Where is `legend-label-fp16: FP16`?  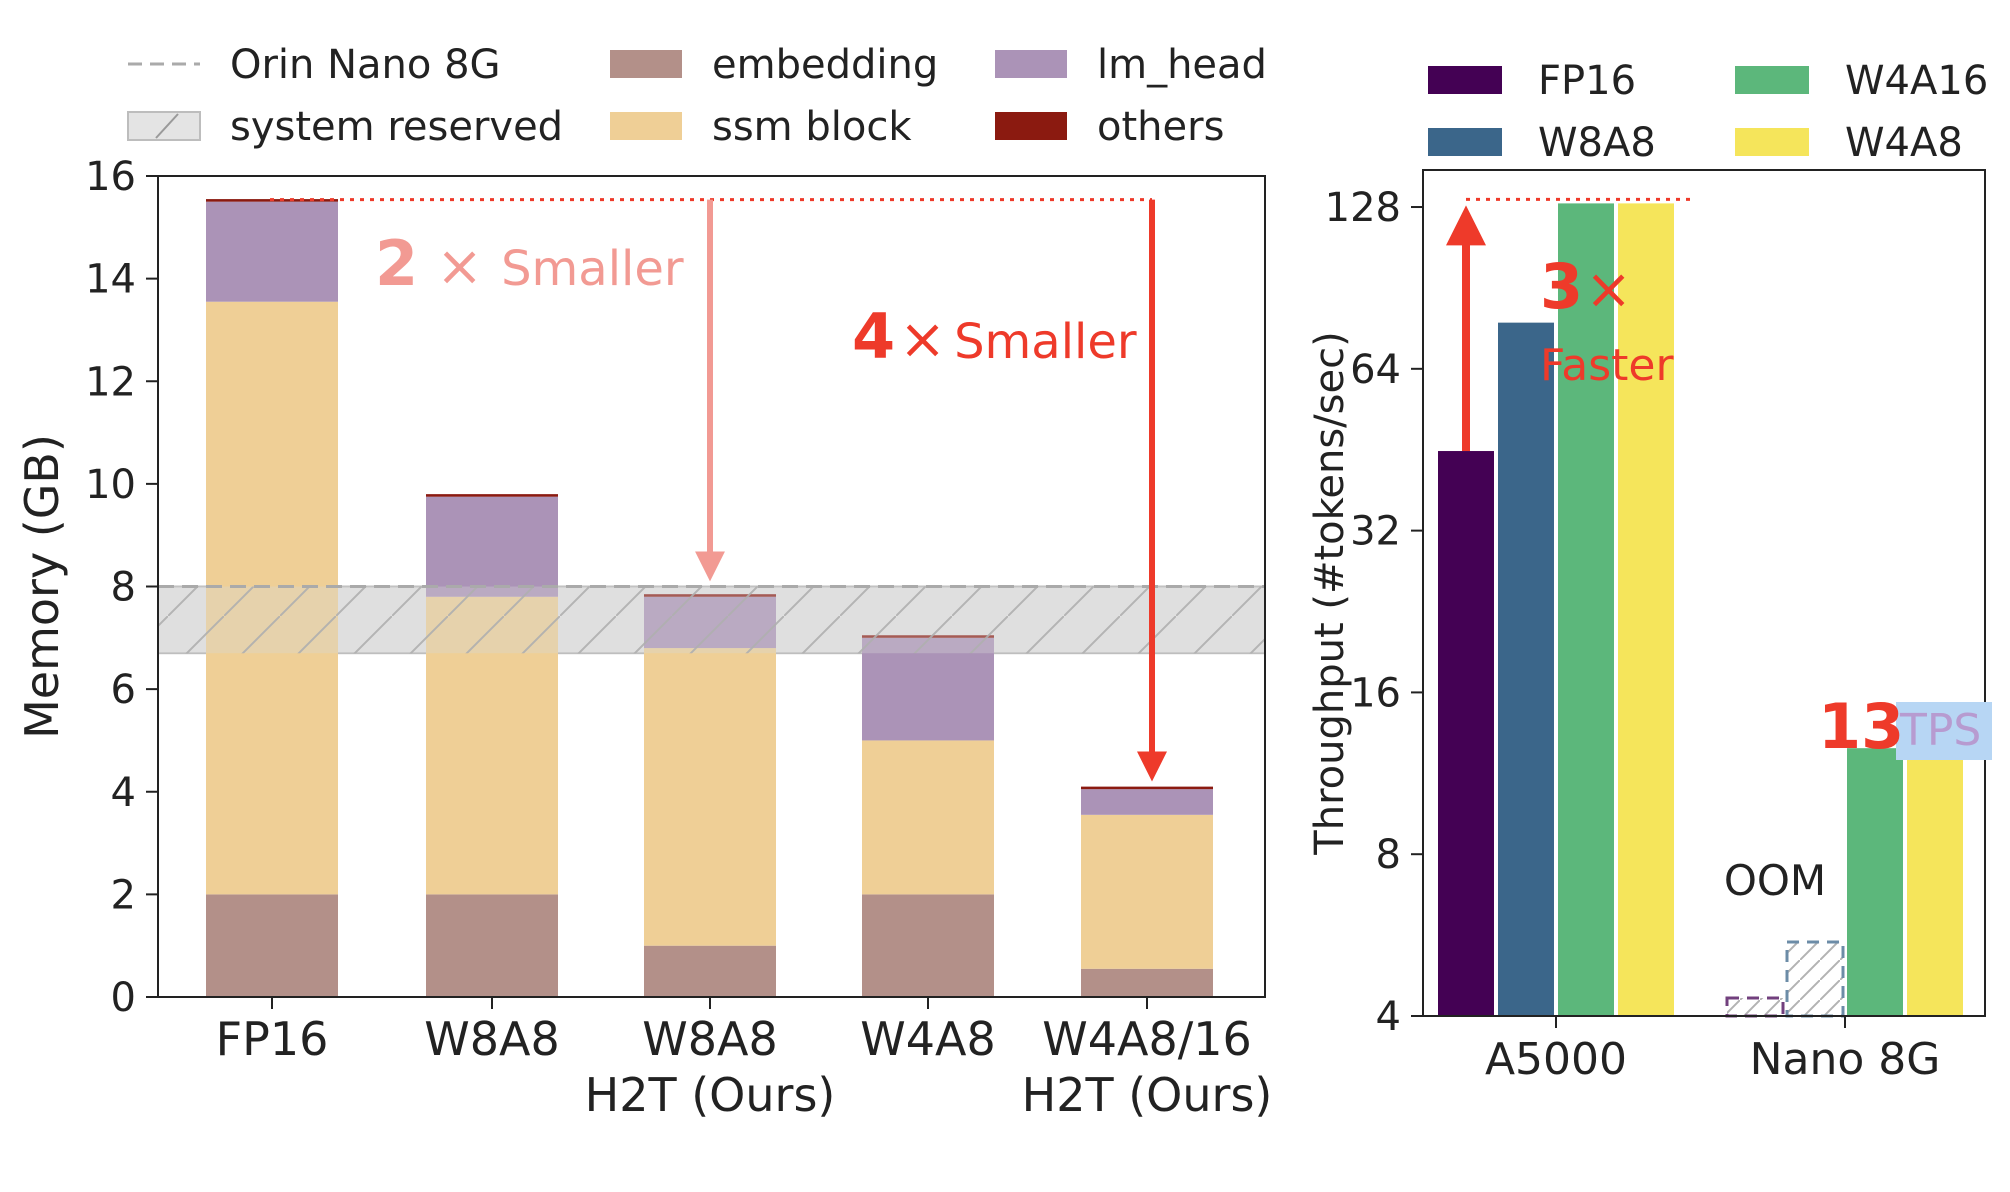
legend-label-fp16: FP16 is located at coordinates (1587, 81).